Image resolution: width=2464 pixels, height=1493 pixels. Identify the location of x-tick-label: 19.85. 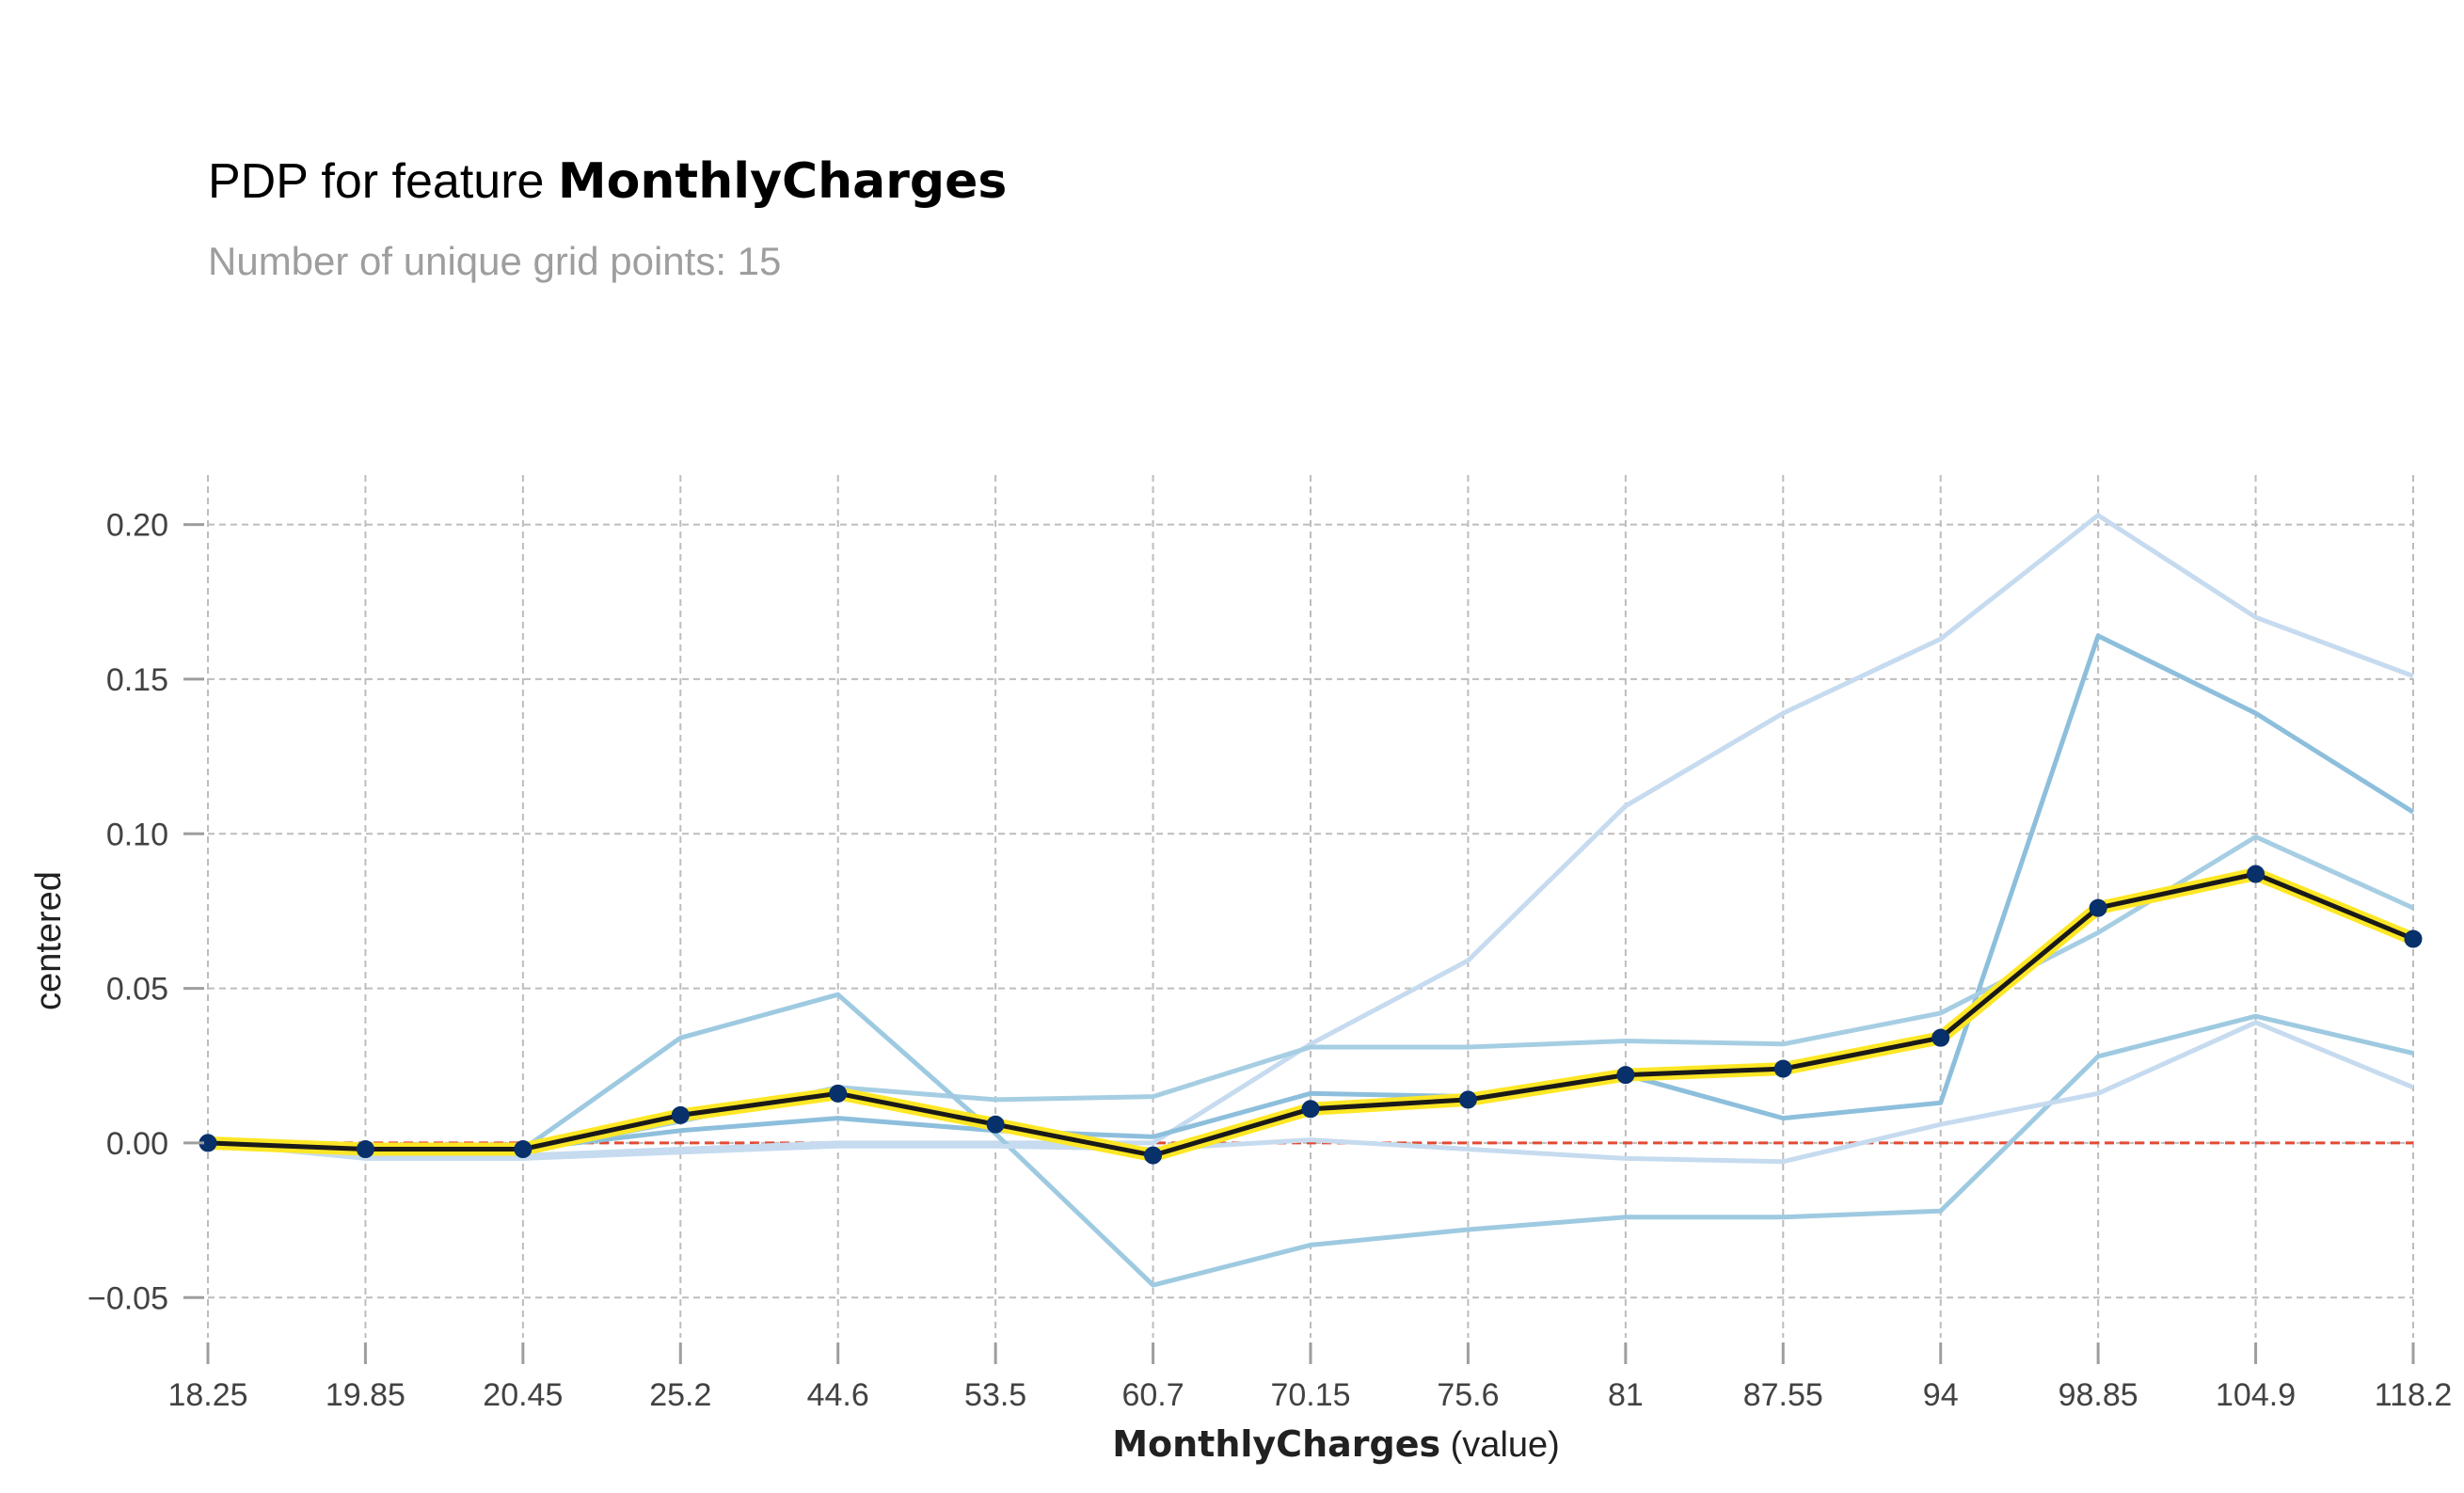
(365, 1395).